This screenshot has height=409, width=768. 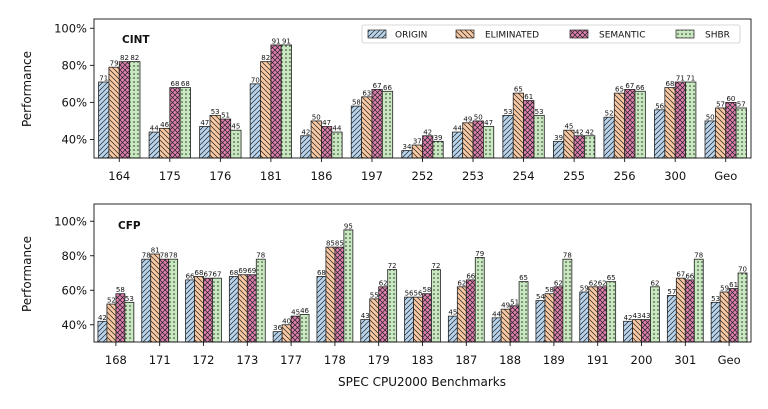 What do you see at coordinates (366, 93) in the screenshot?
I see `cint-data-label-eliminated-197: 63` at bounding box center [366, 93].